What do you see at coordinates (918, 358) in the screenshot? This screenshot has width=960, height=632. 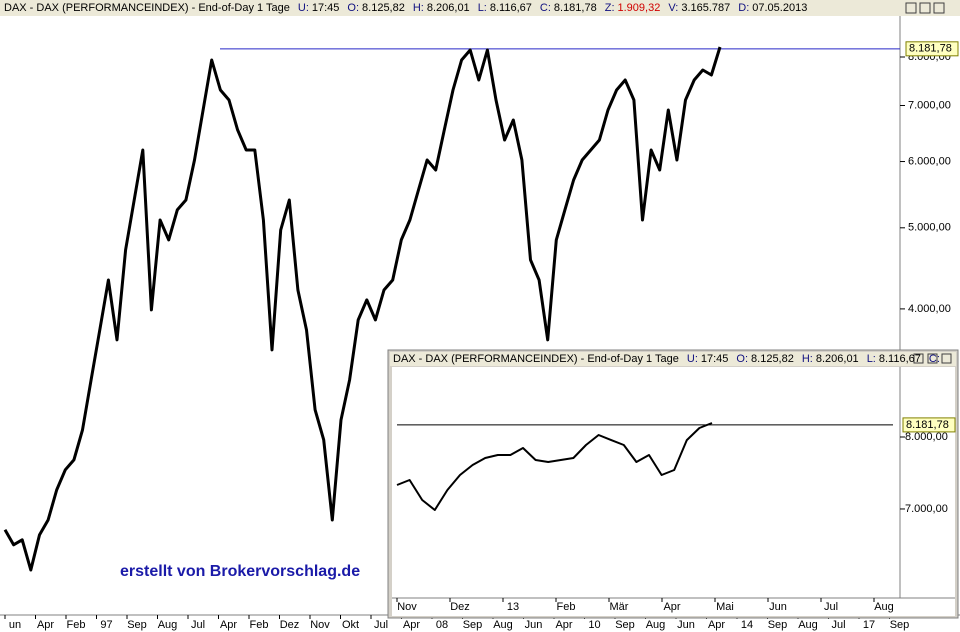 I see `inset-minimize-button` at bounding box center [918, 358].